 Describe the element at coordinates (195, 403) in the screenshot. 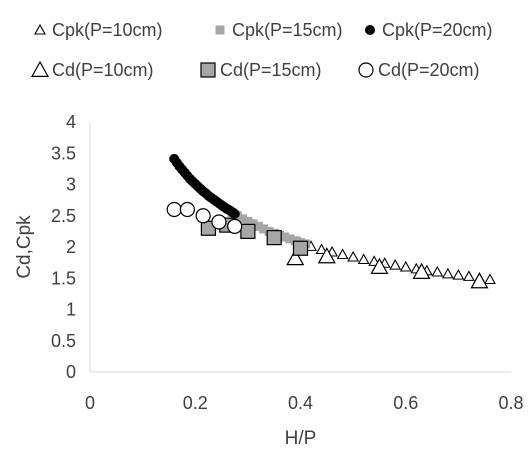

I see `x-tick-label: 0.2` at that location.